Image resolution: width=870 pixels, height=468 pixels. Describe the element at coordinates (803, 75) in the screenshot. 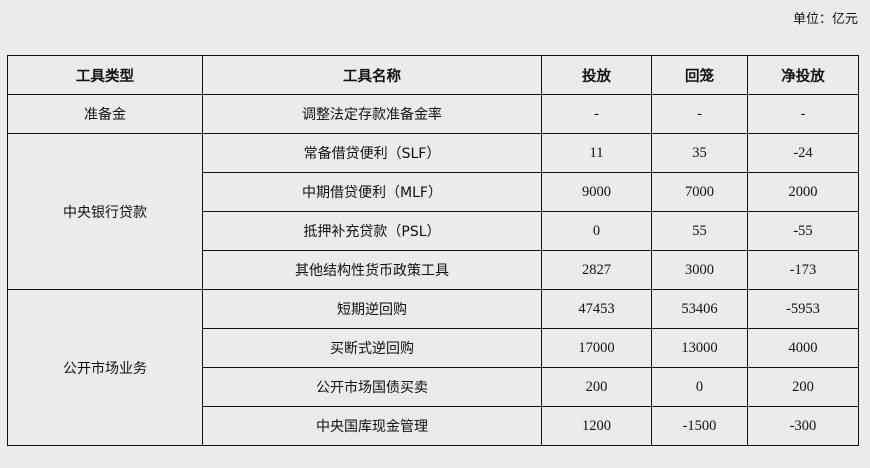

I see `header-net-injection: 净投放` at that location.